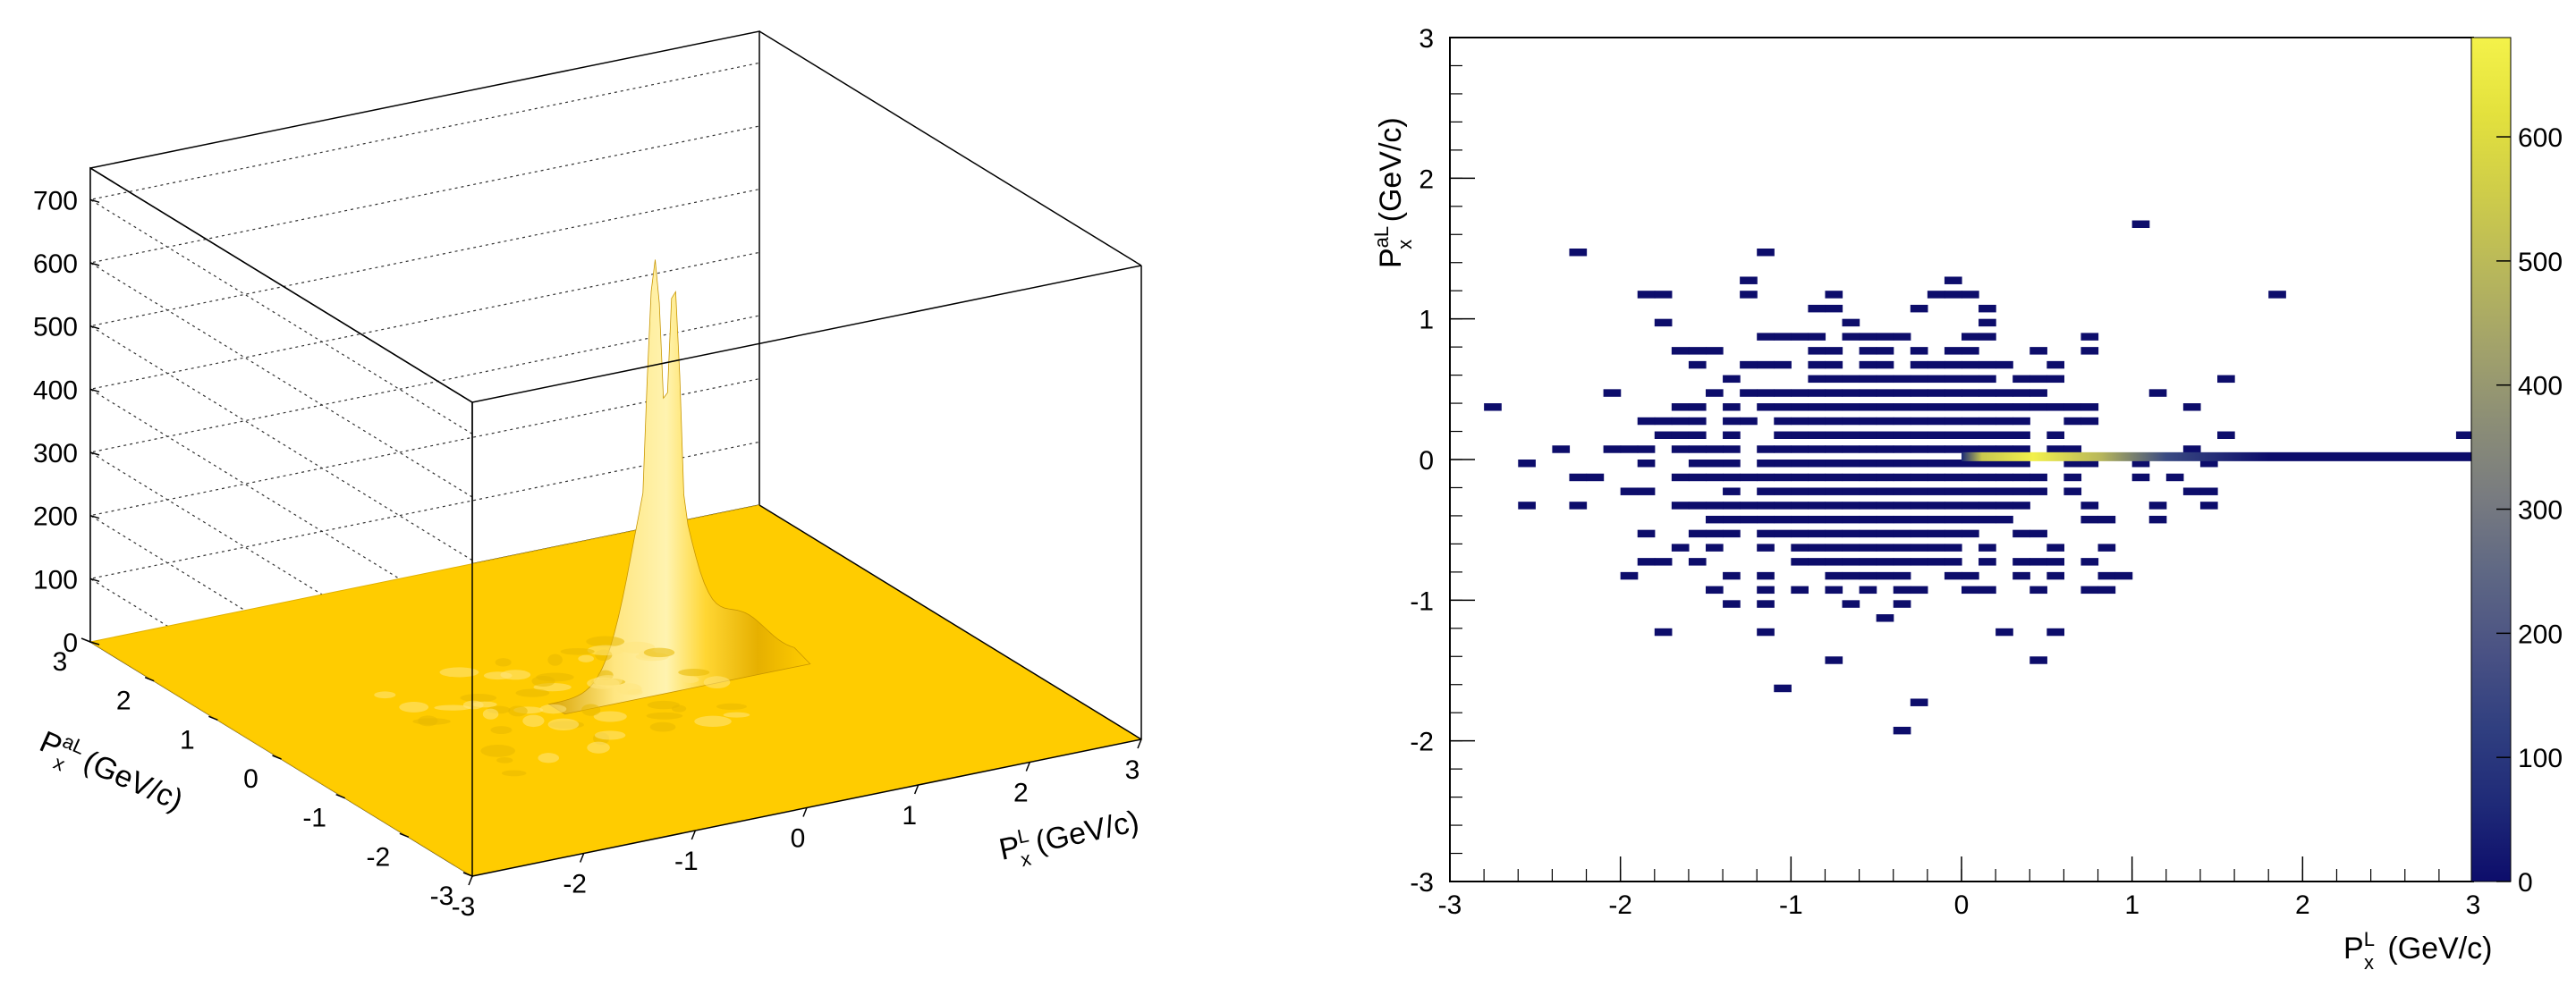 This screenshot has height=987, width=2576. I want to click on surface-y-tick, so click(467, 874).